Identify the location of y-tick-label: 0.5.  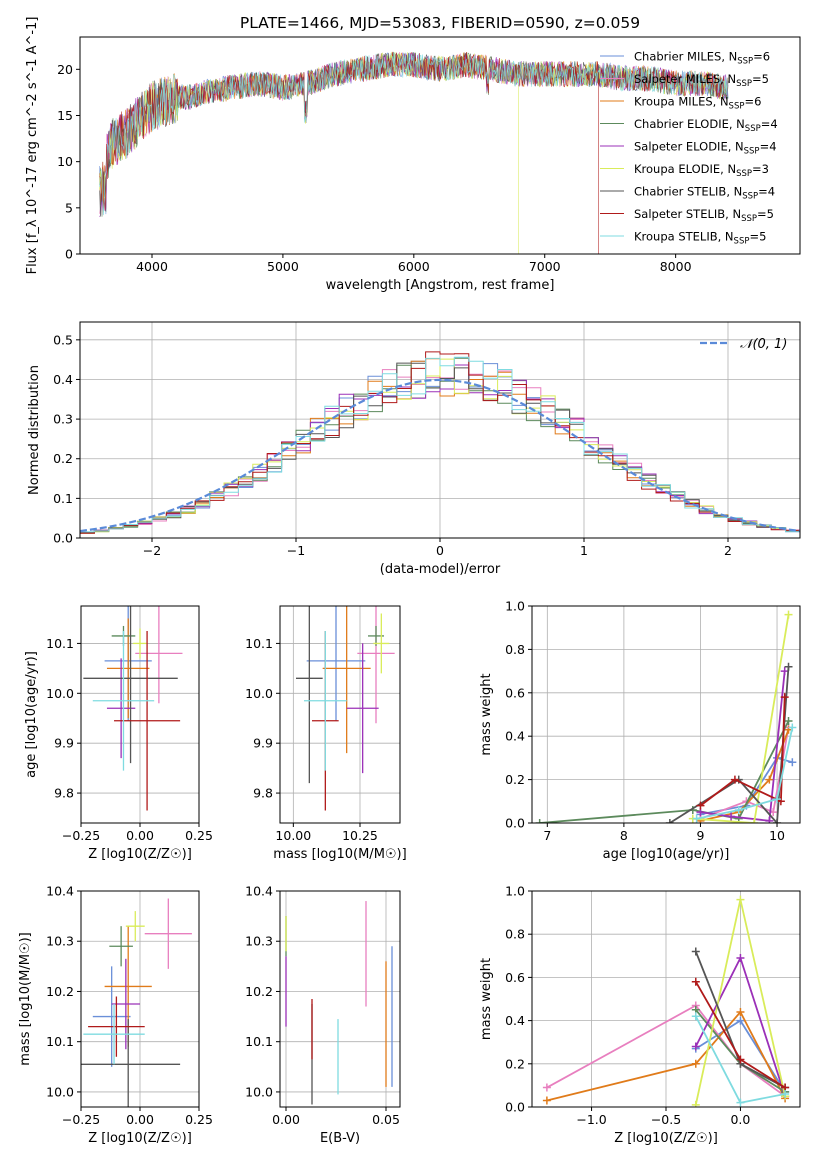
(63, 339).